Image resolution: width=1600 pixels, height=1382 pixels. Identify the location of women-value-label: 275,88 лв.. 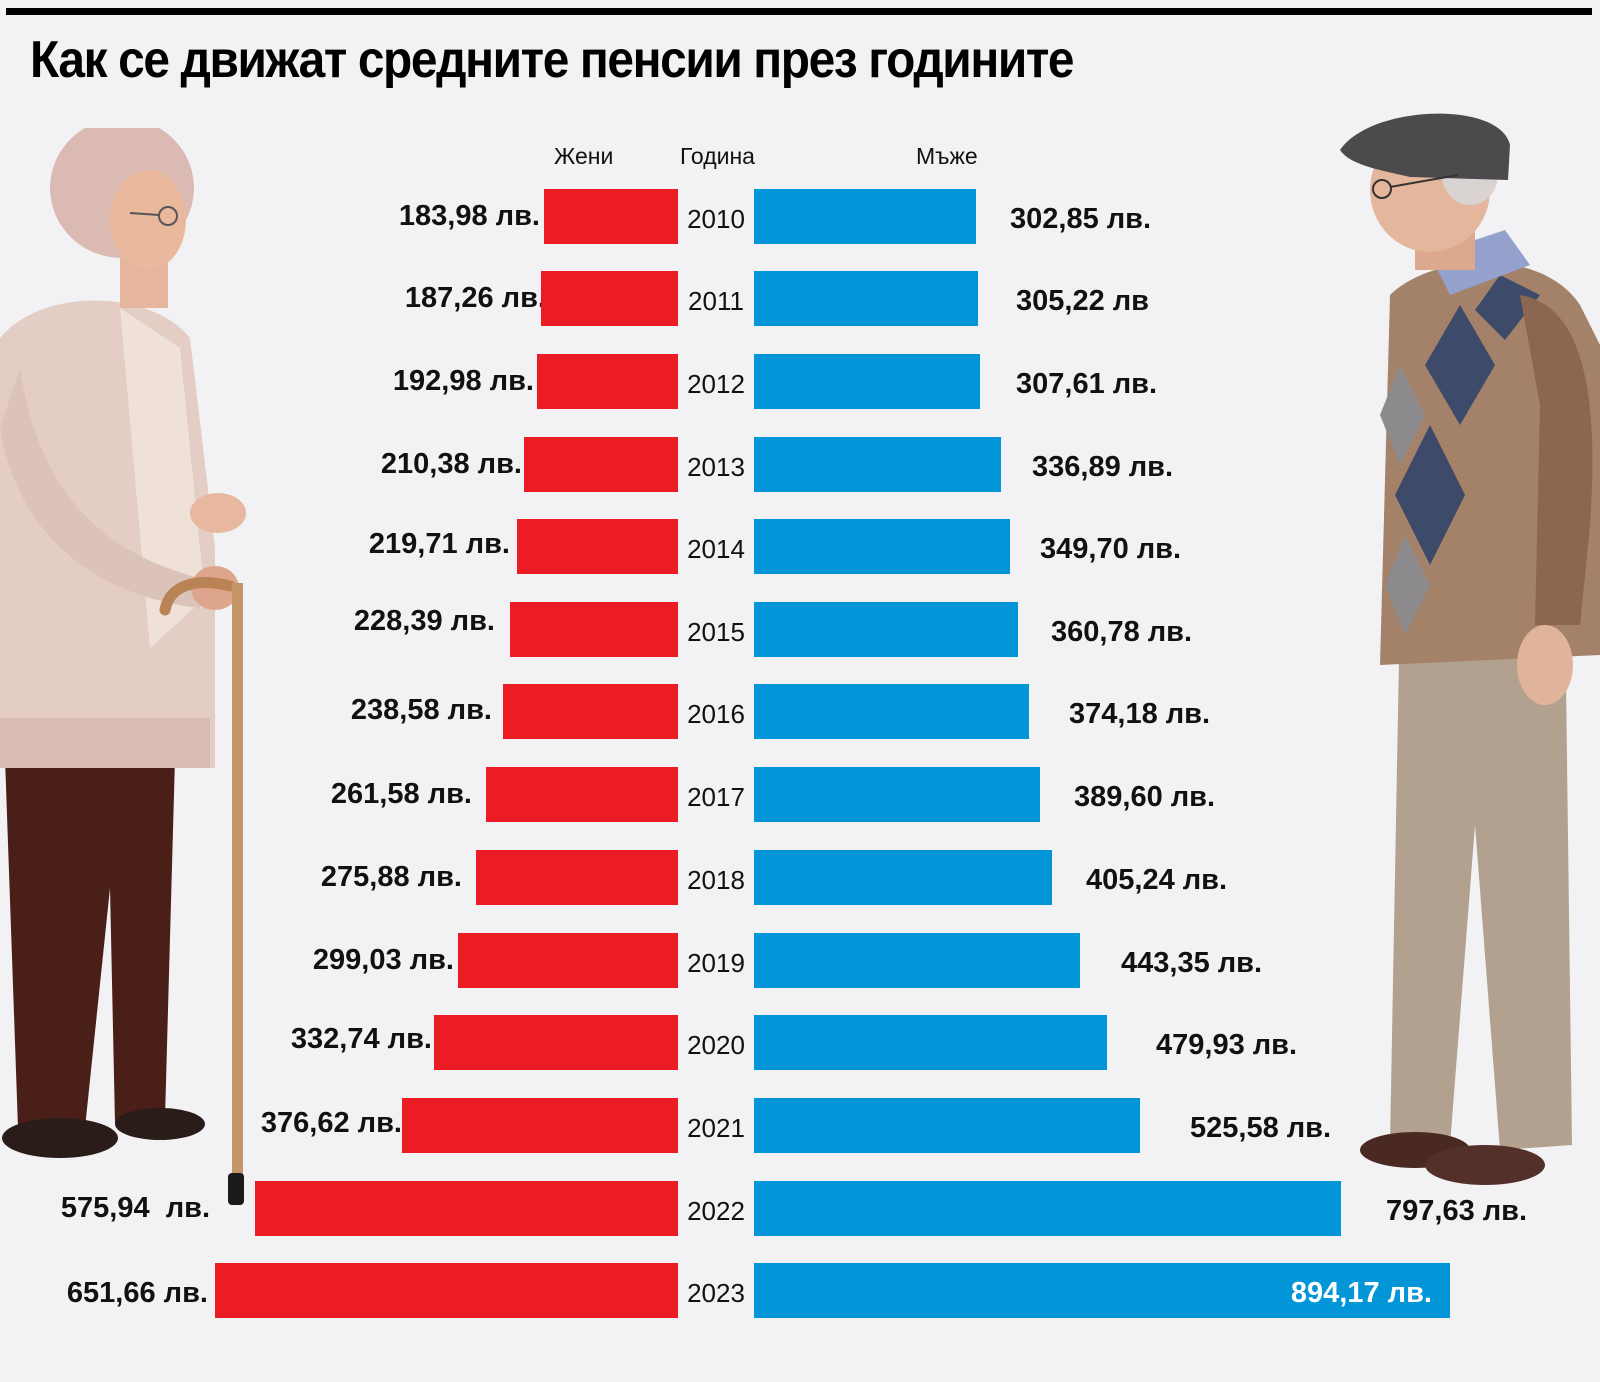
(391, 877).